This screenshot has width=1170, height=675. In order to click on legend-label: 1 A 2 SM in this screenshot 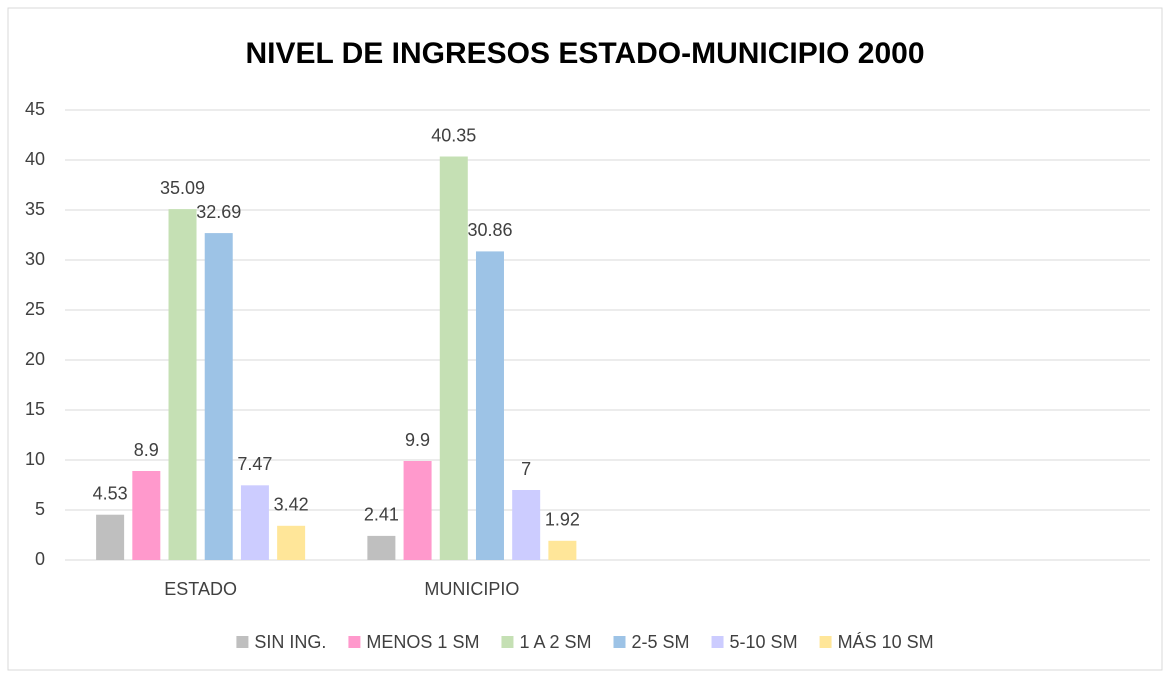, I will do `click(555, 642)`.